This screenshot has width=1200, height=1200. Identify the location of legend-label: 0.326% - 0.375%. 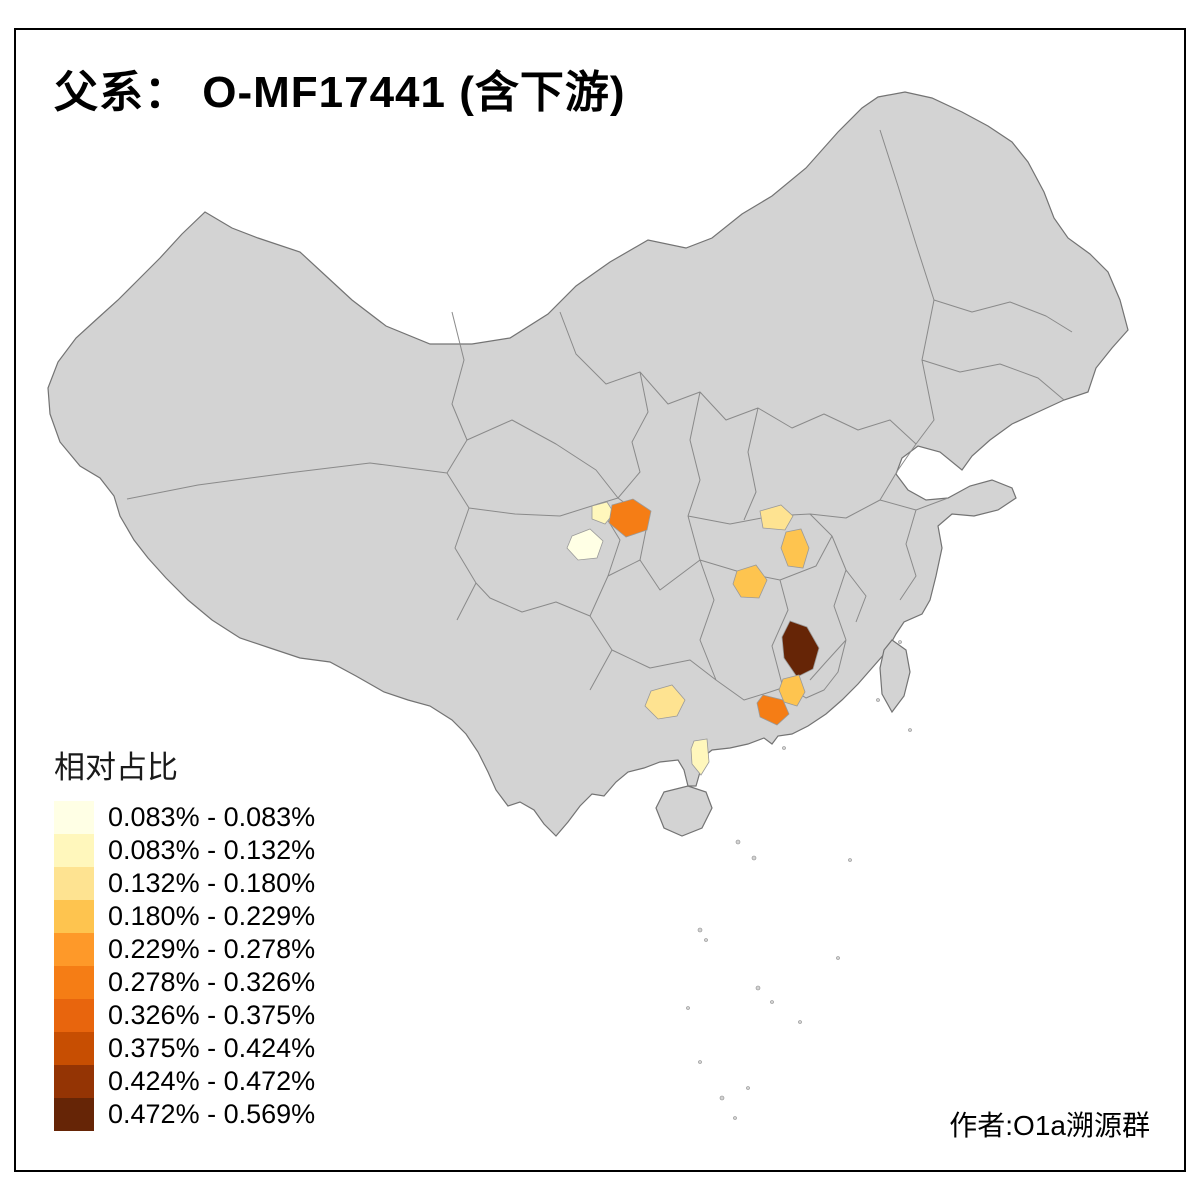
(212, 1015).